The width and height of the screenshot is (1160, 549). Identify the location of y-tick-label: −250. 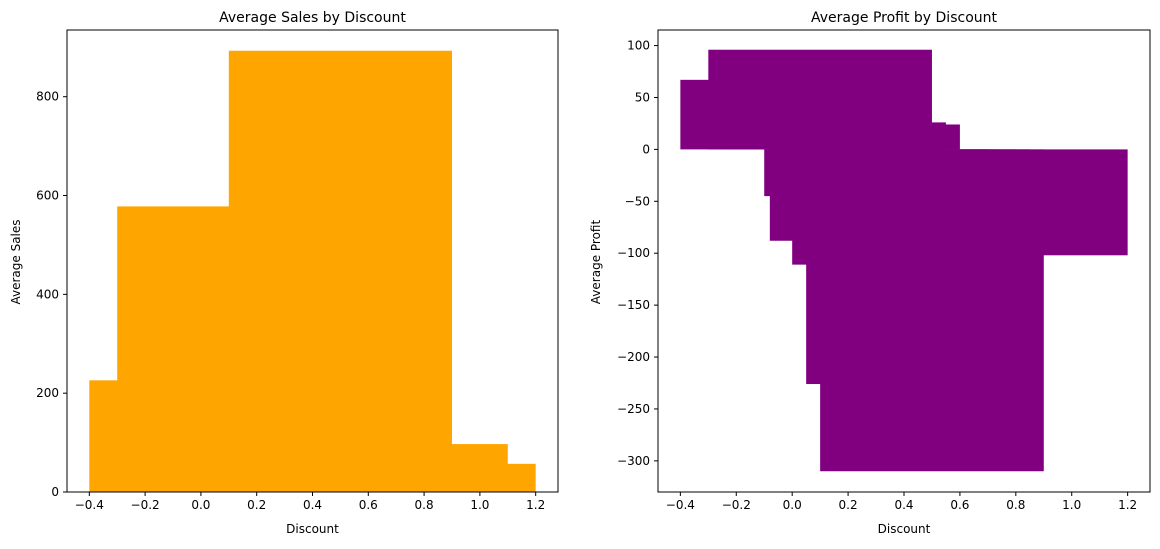
(633, 409).